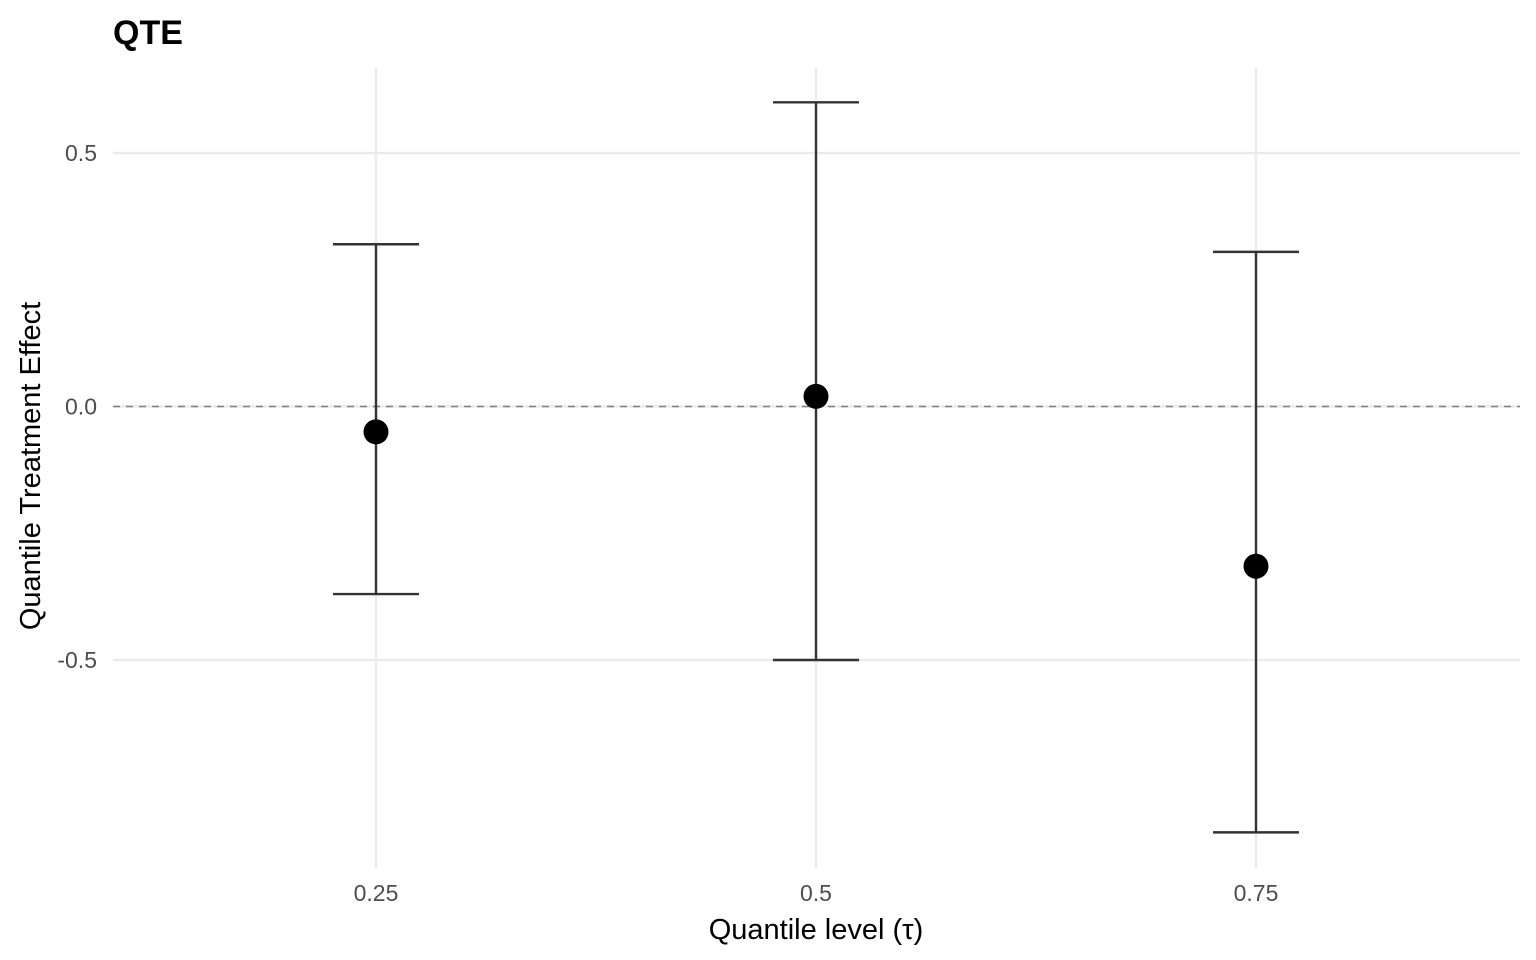 Image resolution: width=1536 pixels, height=960 pixels. What do you see at coordinates (81, 407) in the screenshot?
I see `y-tick-label-1: 0.0` at bounding box center [81, 407].